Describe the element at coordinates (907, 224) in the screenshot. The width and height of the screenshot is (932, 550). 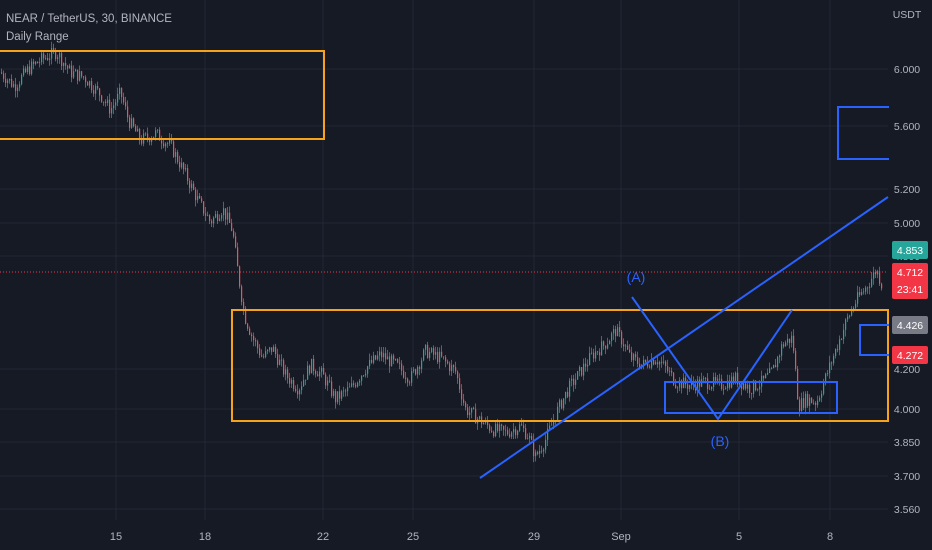
I see `y-tick-label: 5.000` at that location.